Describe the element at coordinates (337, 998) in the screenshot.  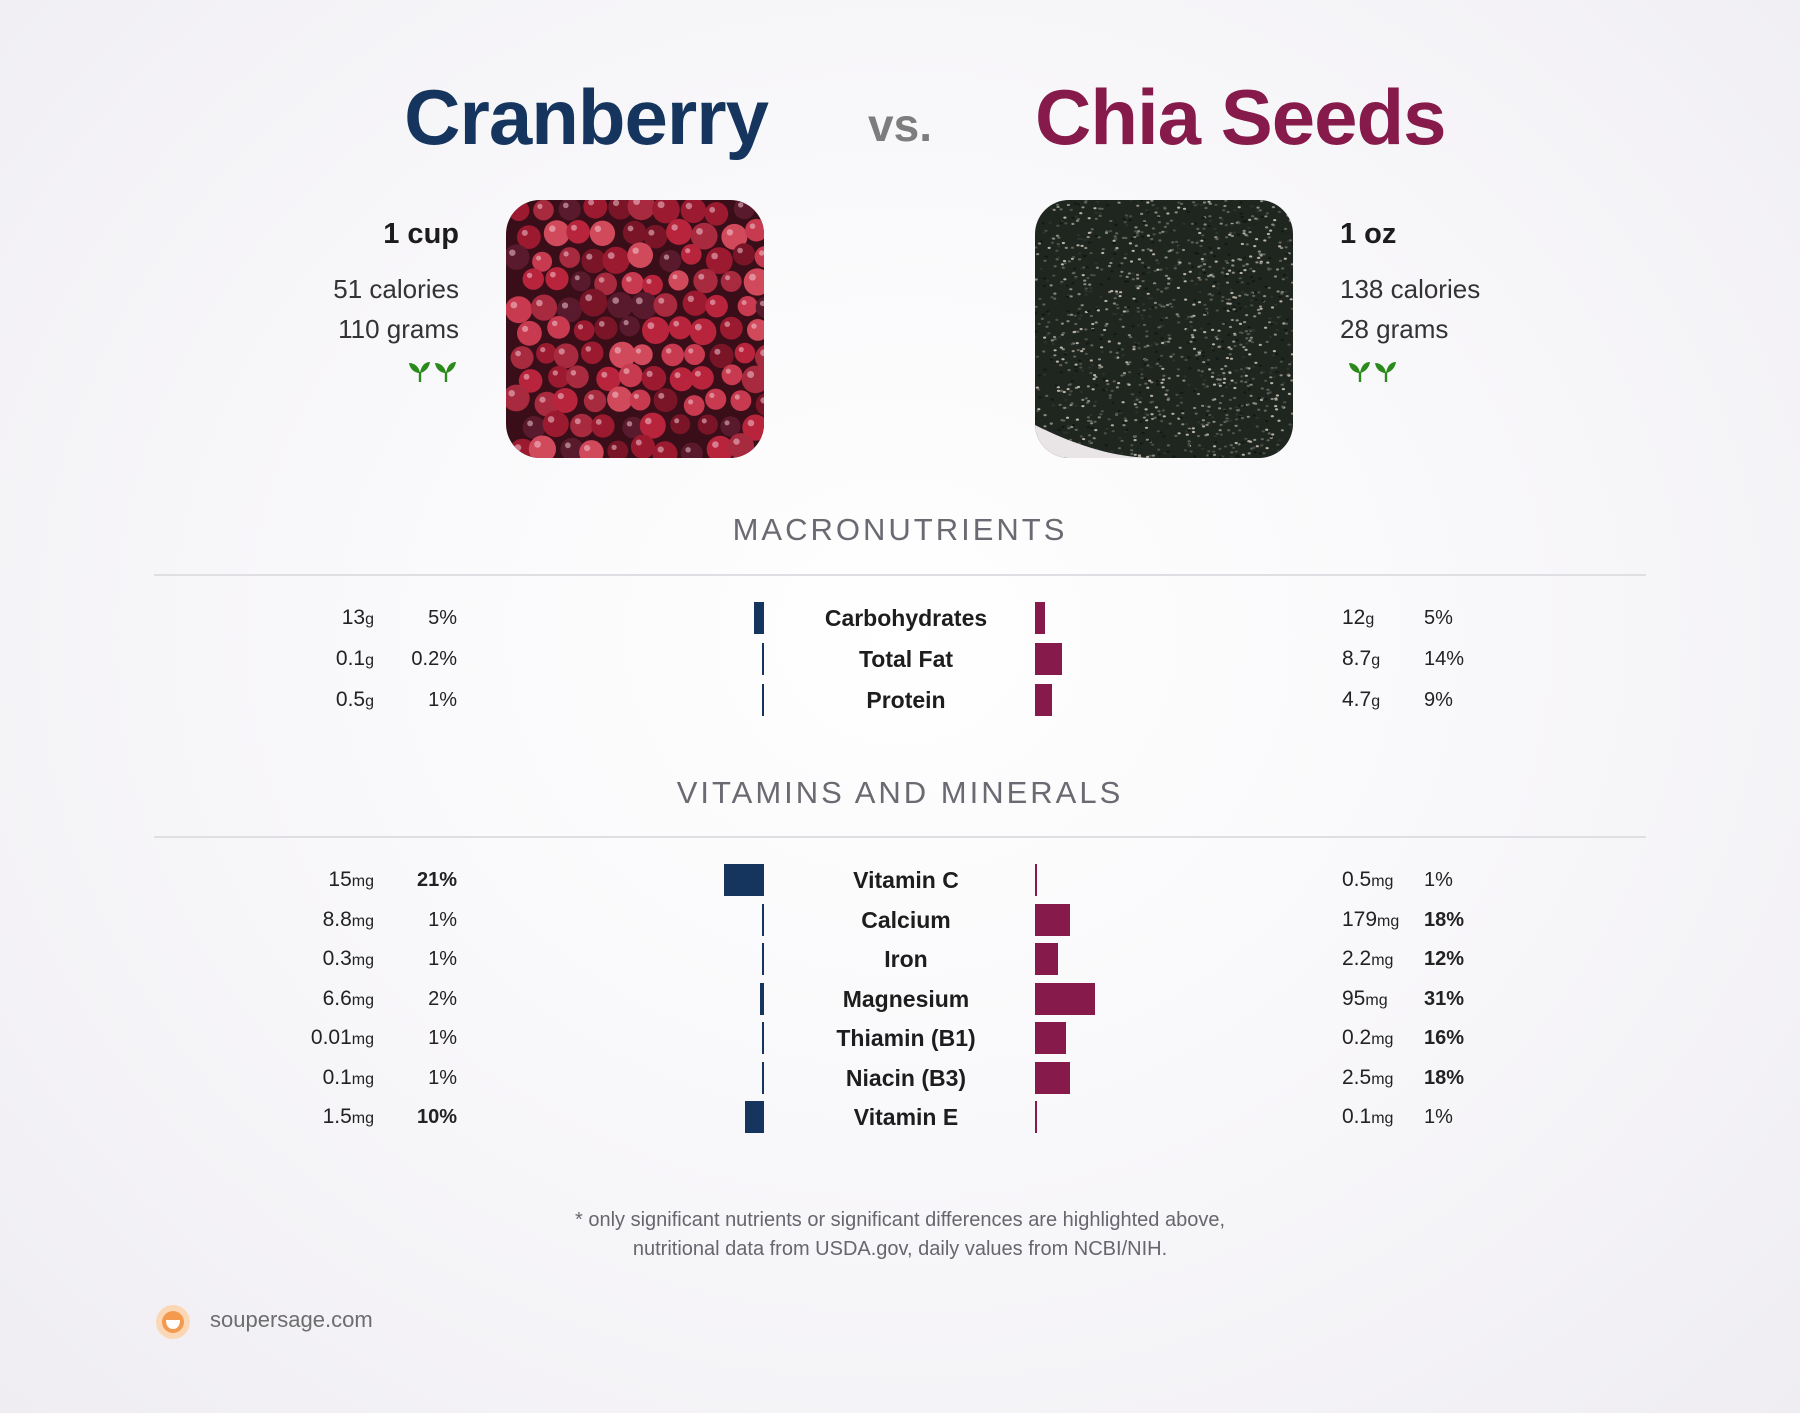
I see `amount-value: 6.6` at that location.